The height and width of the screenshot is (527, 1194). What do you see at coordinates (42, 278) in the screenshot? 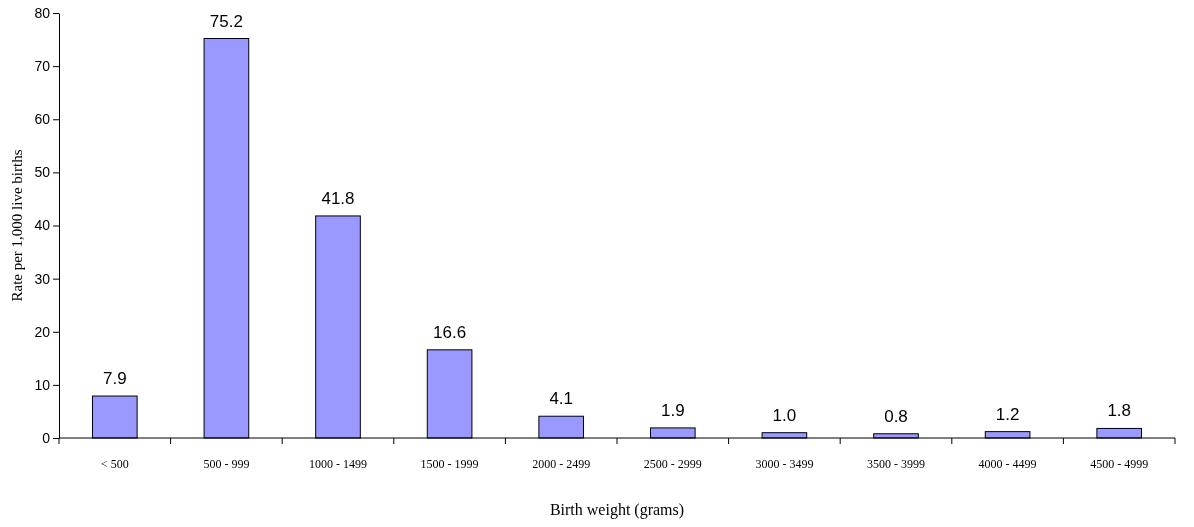
I see `y-tick-label: 30` at bounding box center [42, 278].